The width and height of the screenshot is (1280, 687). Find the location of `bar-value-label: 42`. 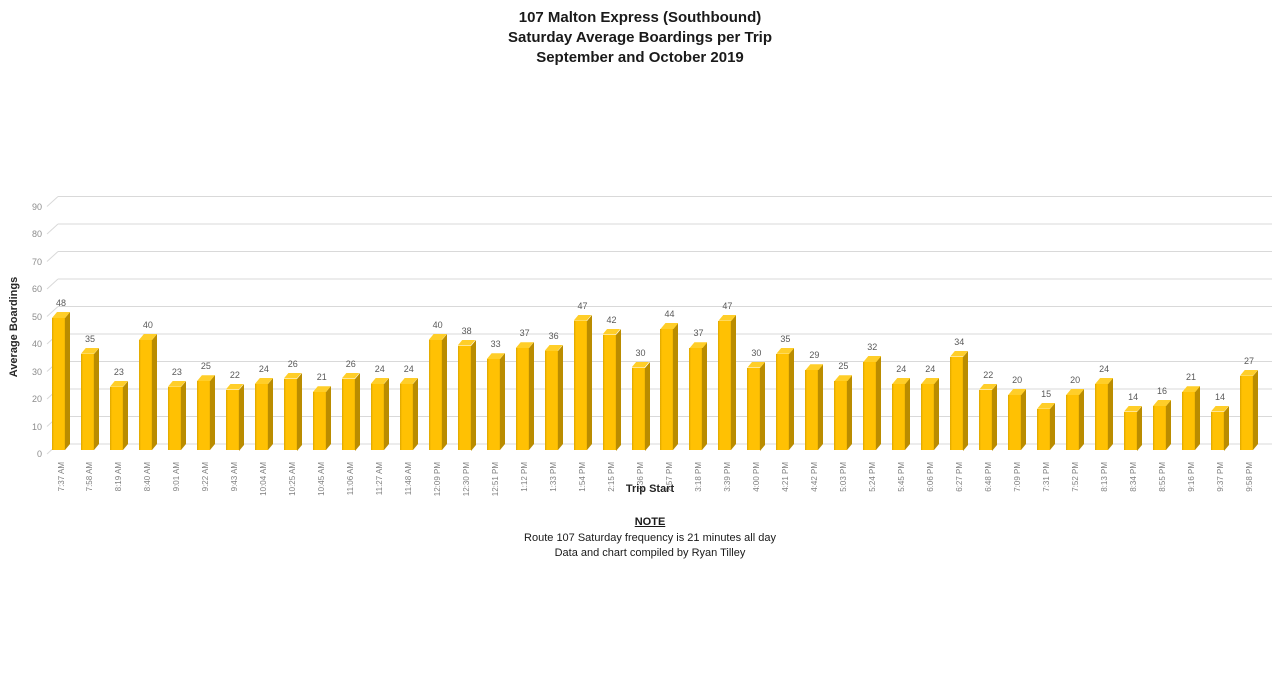

bar-value-label: 42 is located at coordinates (611, 319).